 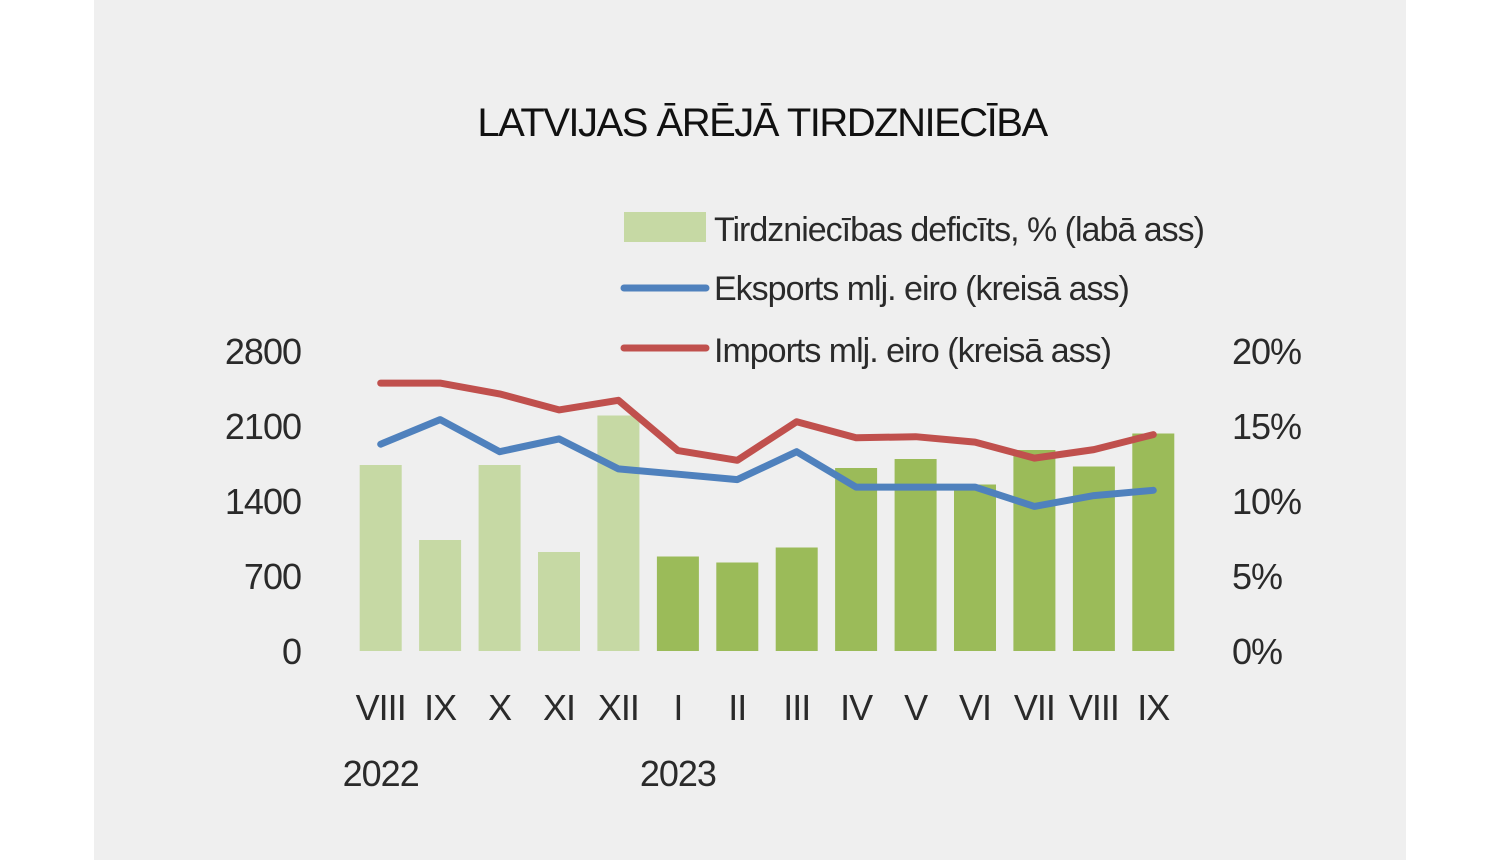 I want to click on left-tick-label: 0, so click(x=291, y=651).